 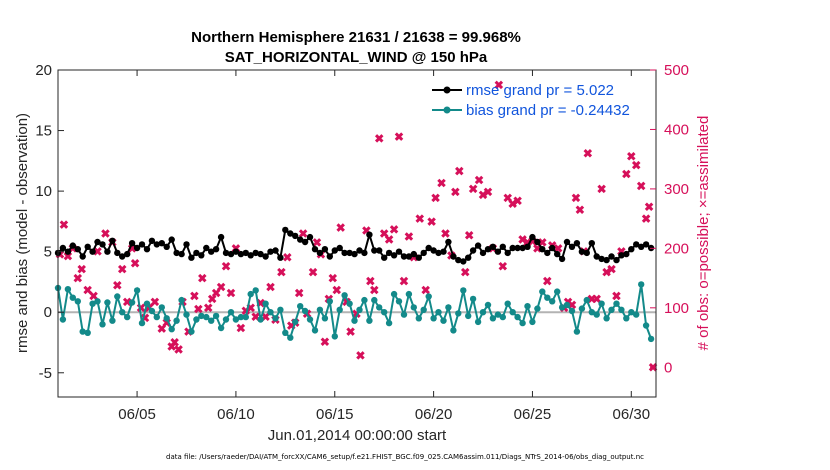 I want to click on y-tick-label: 10, so click(x=43, y=191).